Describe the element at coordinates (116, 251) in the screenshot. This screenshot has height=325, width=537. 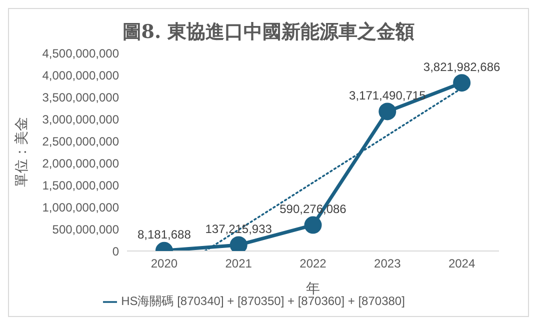
I see `y-tick-label: 0` at that location.